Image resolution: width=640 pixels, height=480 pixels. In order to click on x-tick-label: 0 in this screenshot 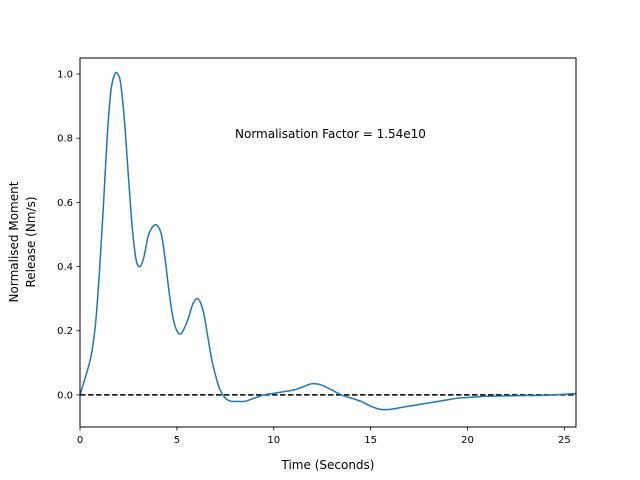, I will do `click(80, 440)`.